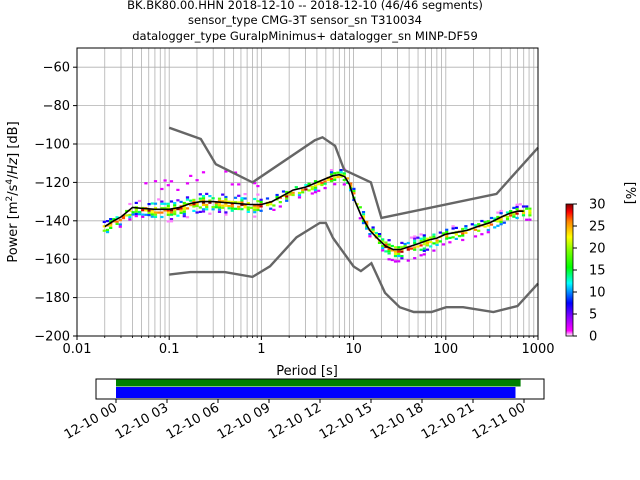 This screenshot has height=480, width=640. What do you see at coordinates (55, 203) in the screenshot?
I see `y-axis-ticks: −200 −180 −160 −140 −120 −100 −80 −60` at bounding box center [55, 203].